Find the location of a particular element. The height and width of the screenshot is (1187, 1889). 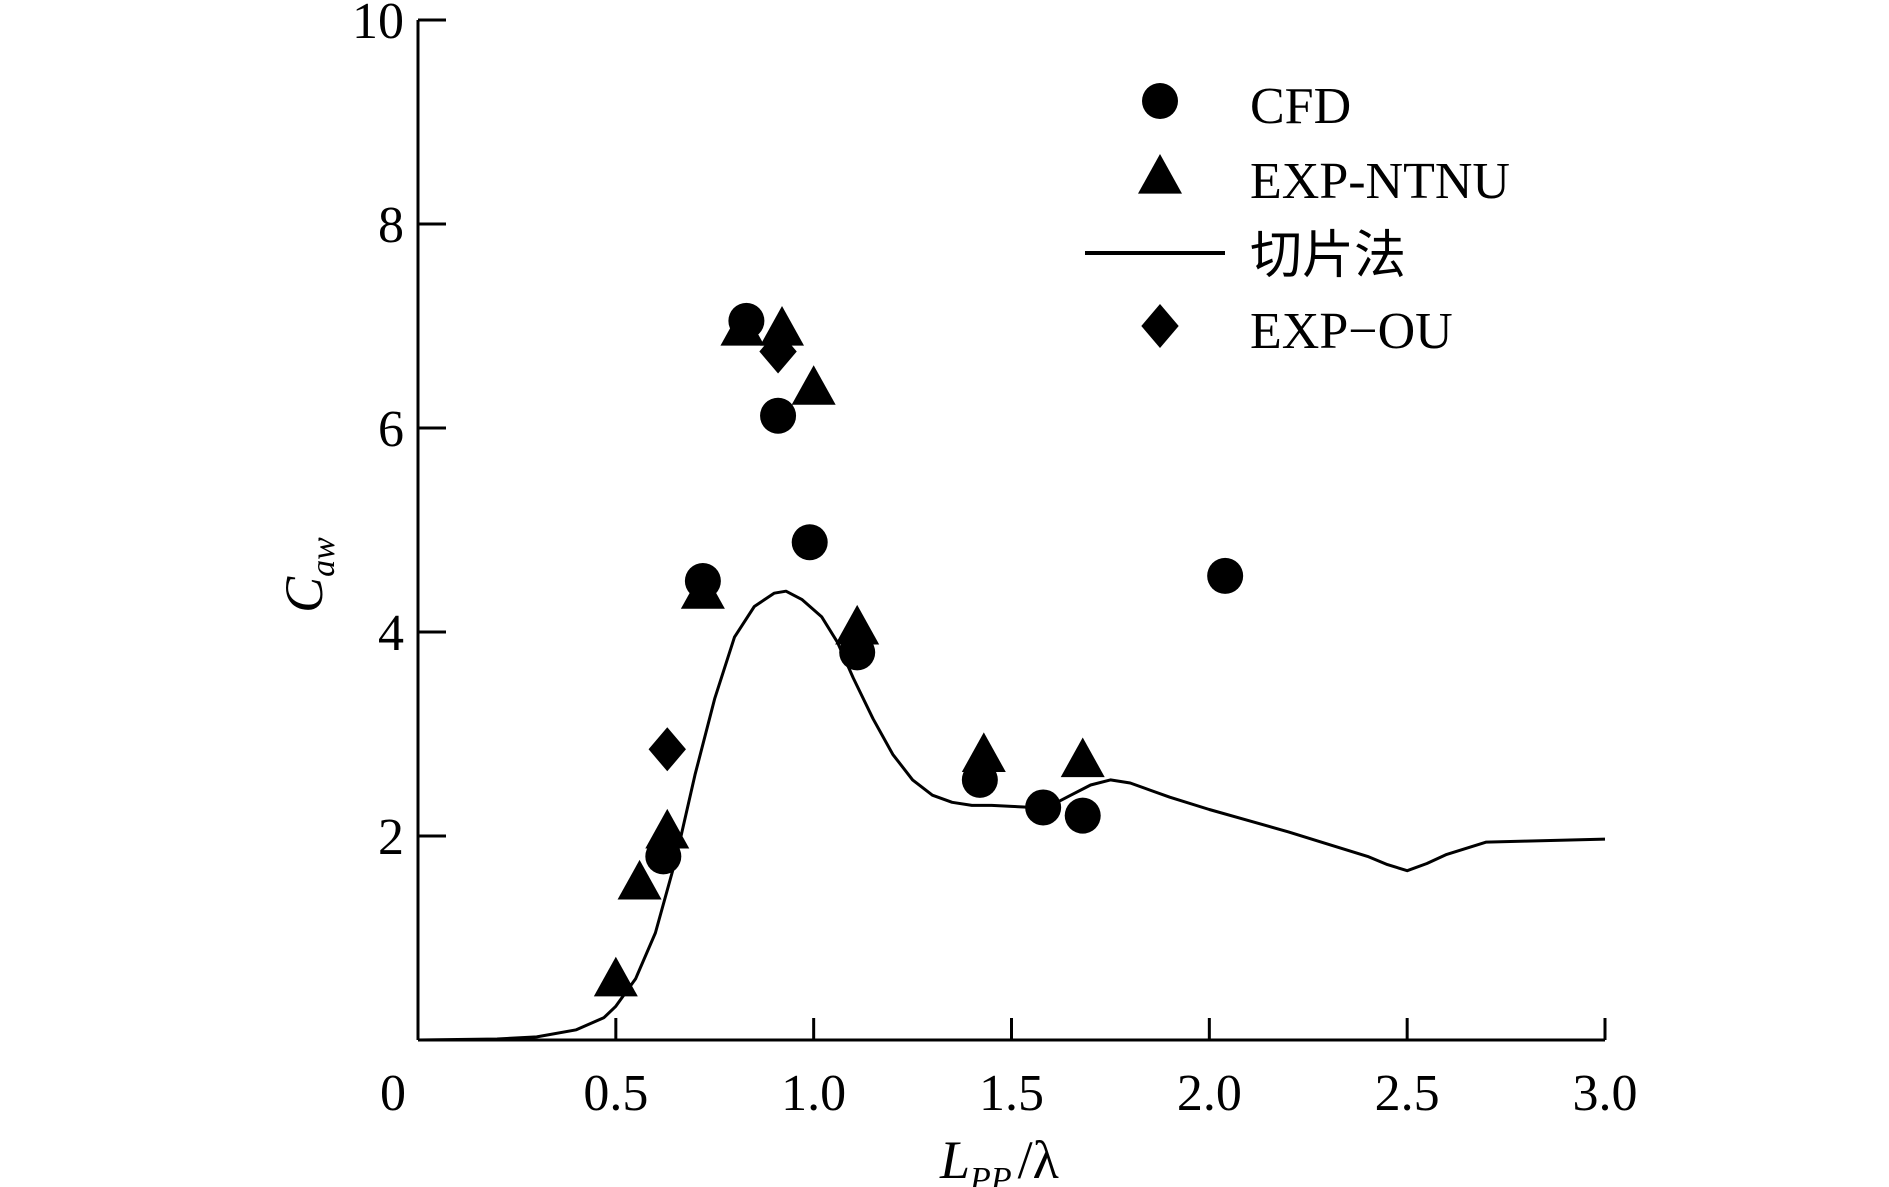

legend-marker-triangle is located at coordinates (1160, 174).